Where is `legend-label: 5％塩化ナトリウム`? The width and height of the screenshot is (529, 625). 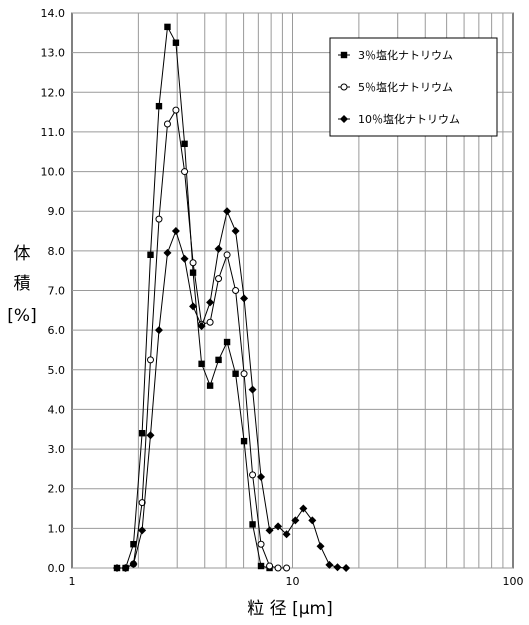
legend-label: 5％塩化ナトリウム is located at coordinates (405, 87).